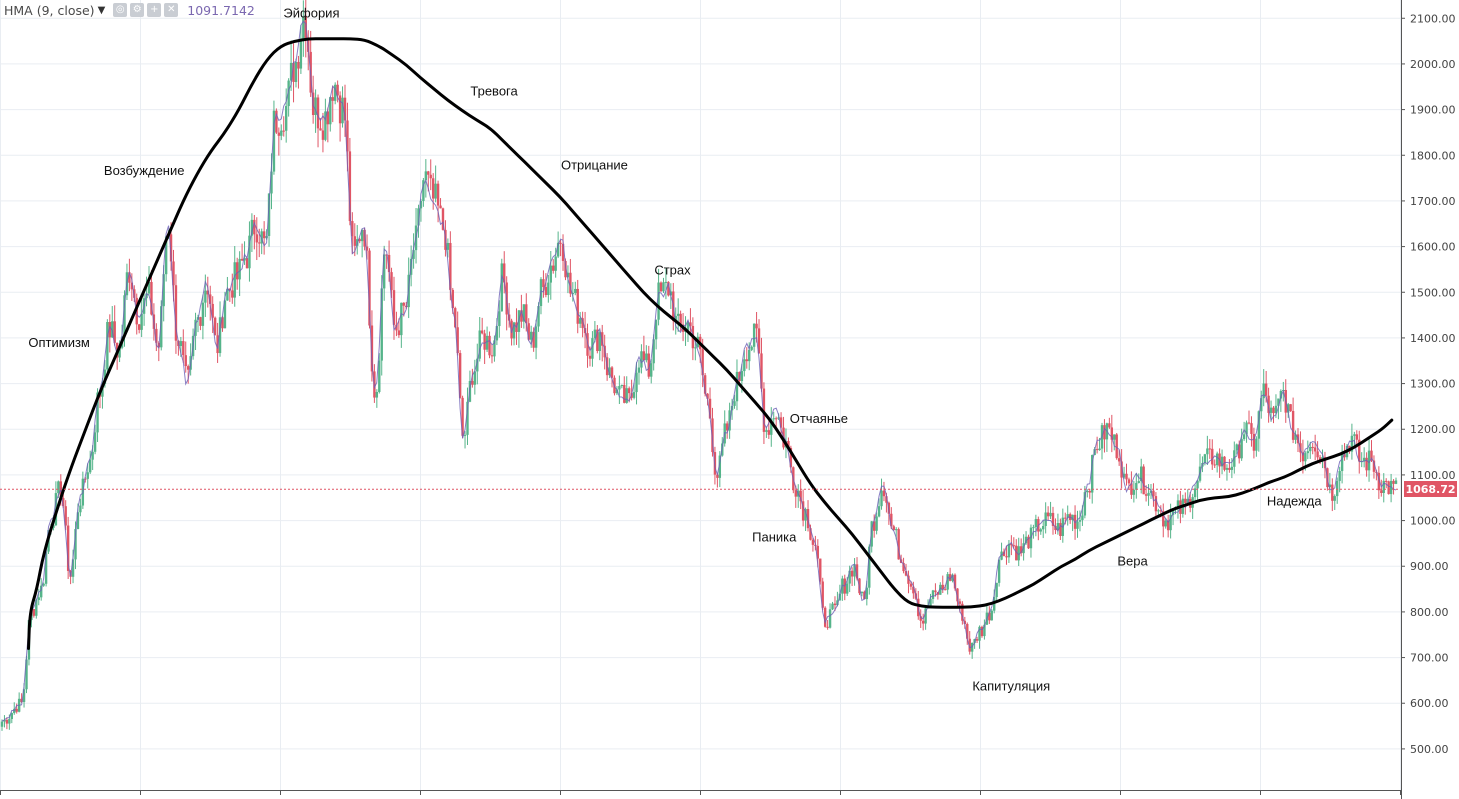  Describe the element at coordinates (137, 10) in the screenshot. I see `gear-icon: ⚙` at that location.